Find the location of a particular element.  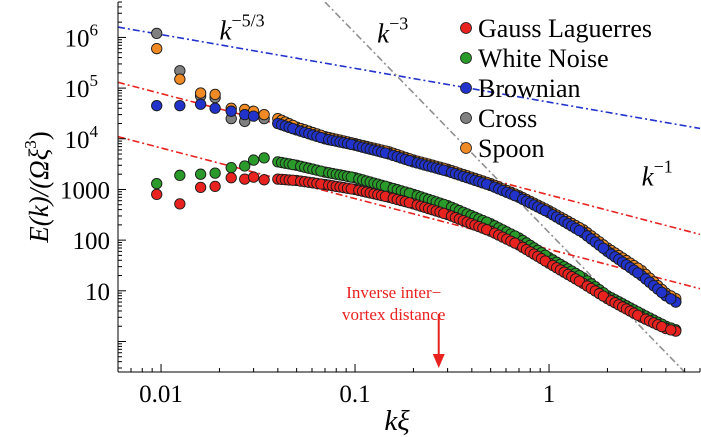

power-law-label: k−3 is located at coordinates (392, 30).